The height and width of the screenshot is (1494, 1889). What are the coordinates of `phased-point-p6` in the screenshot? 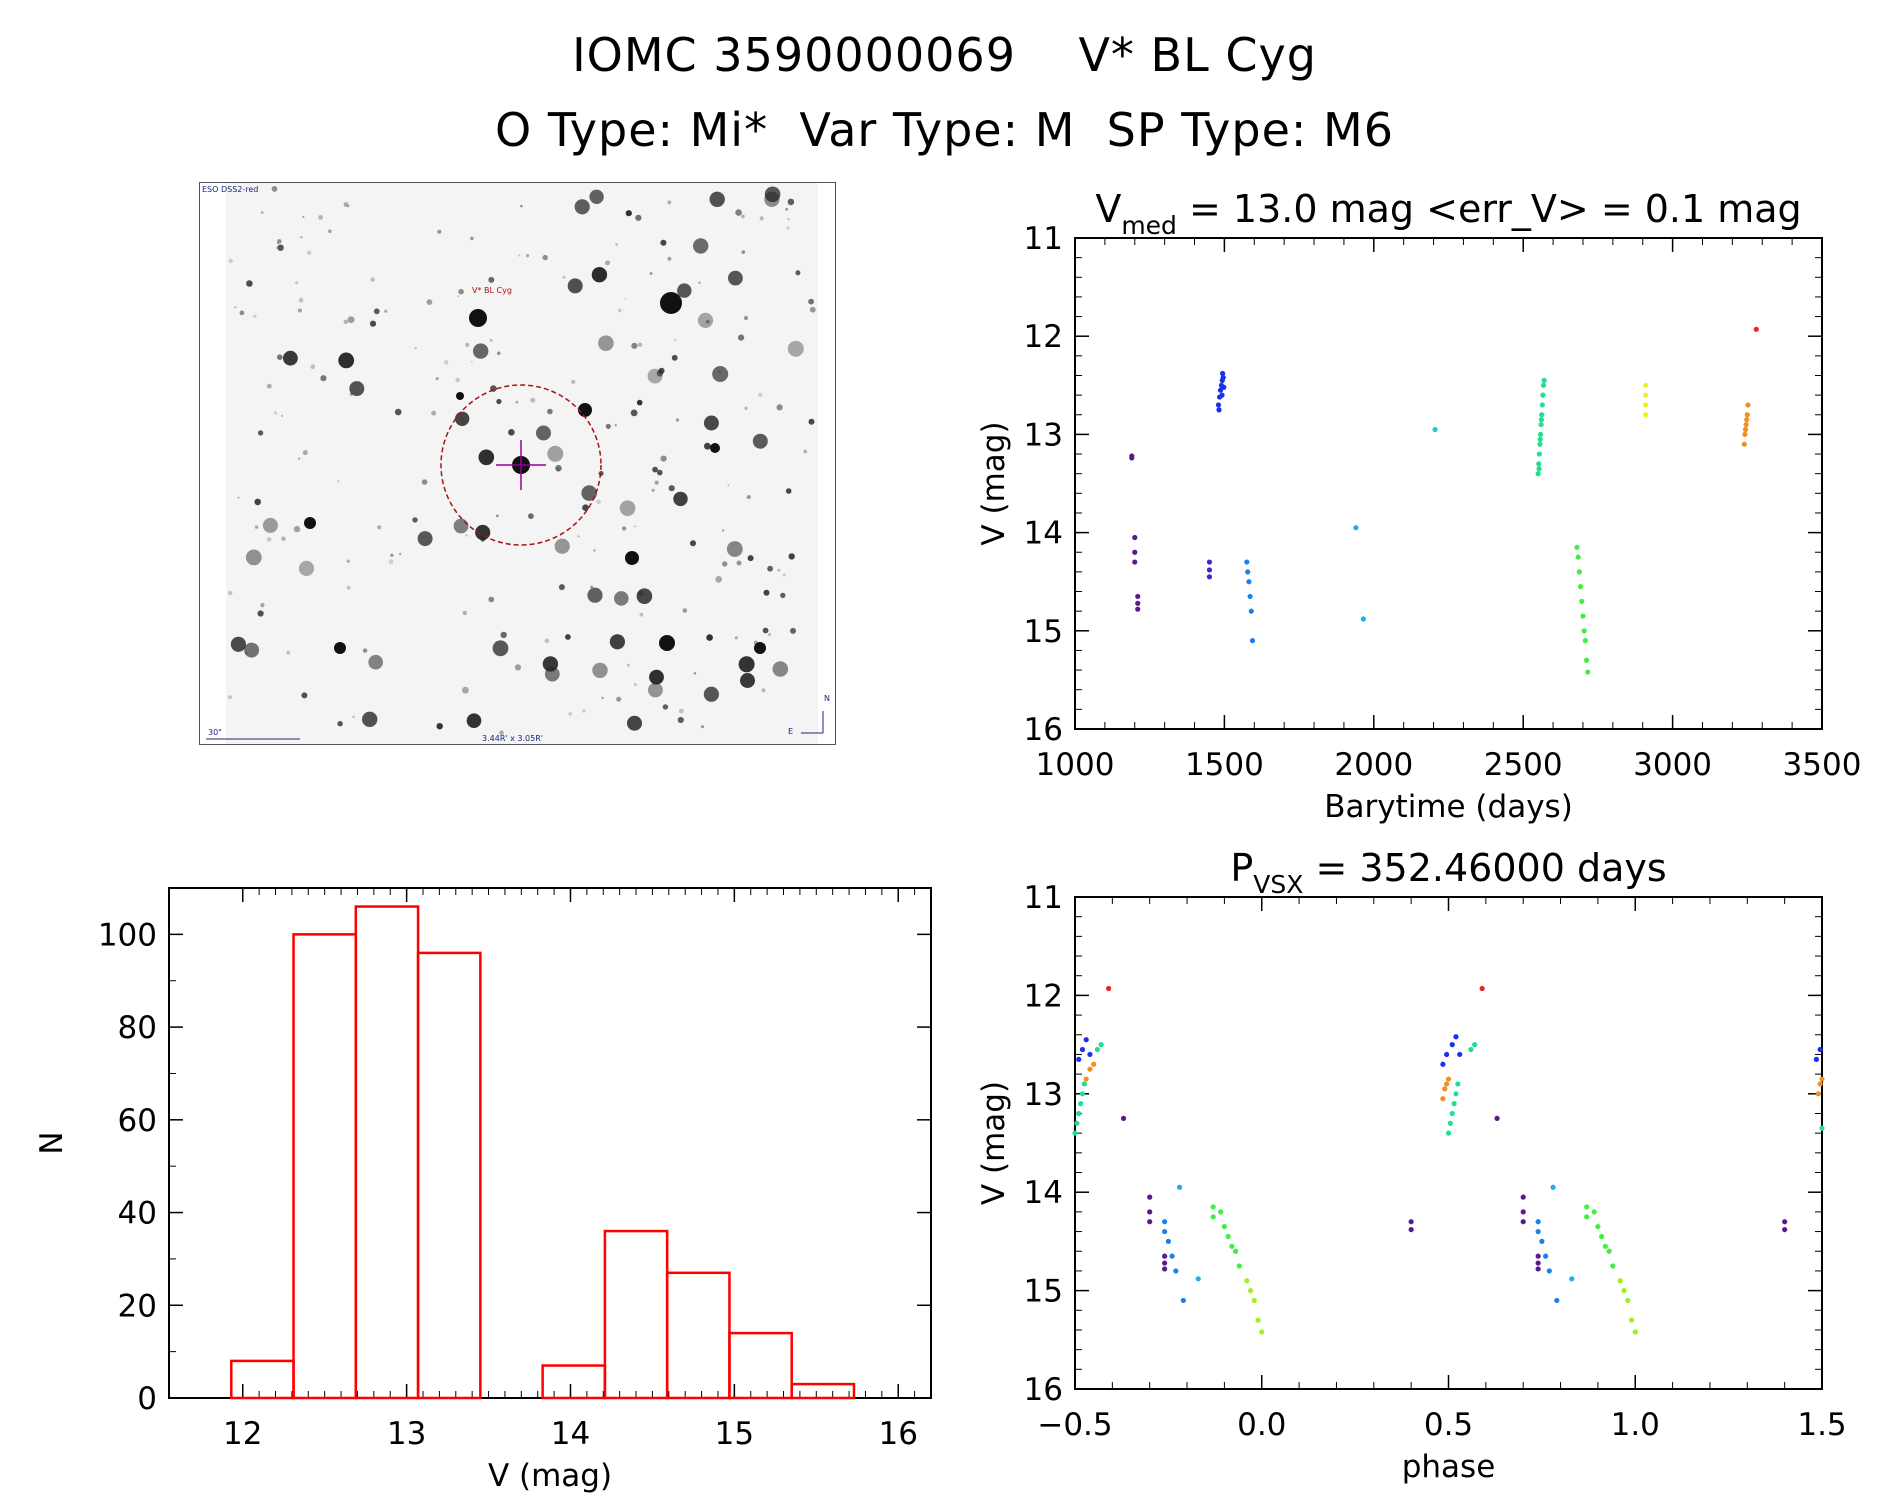 It's located at (1168, 1241).